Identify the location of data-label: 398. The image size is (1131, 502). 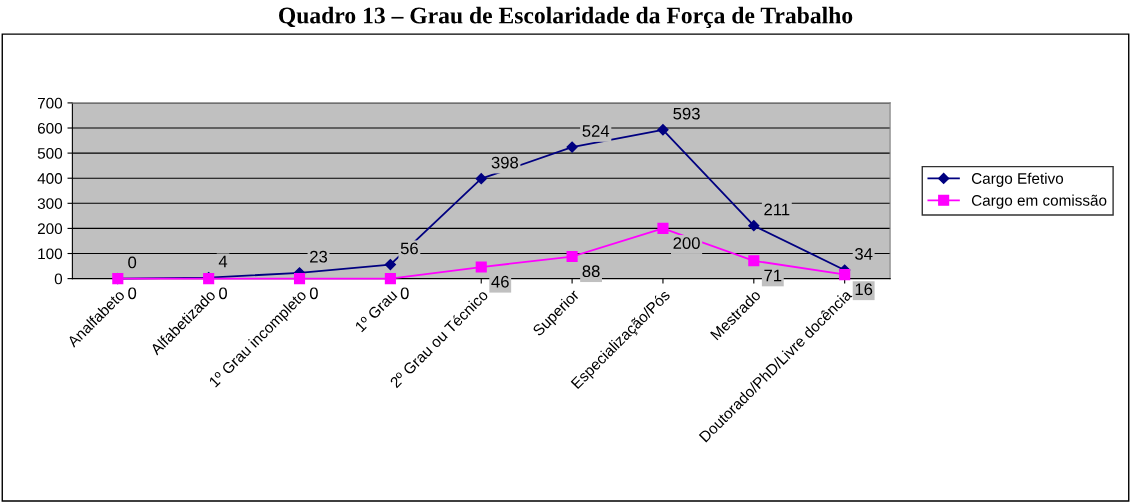
(505, 162).